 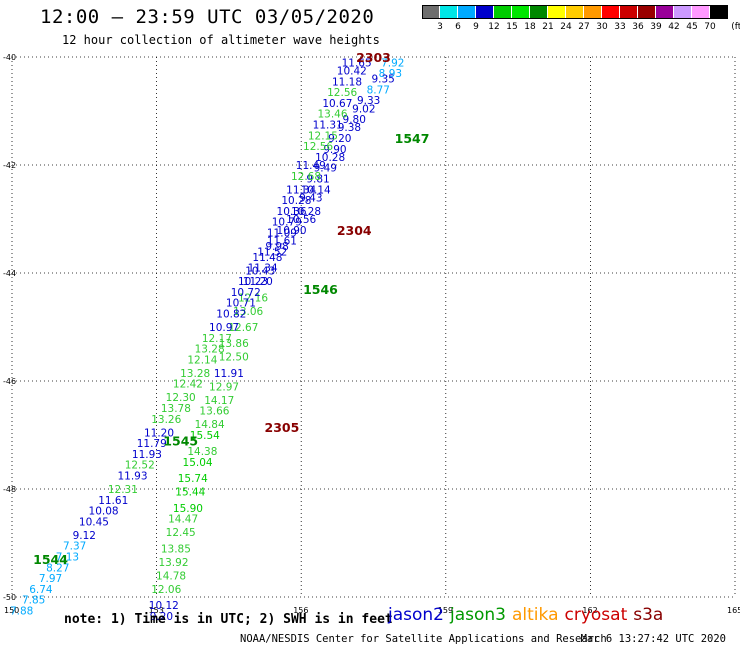 I want to click on wave-height-point: 10.42, so click(x=352, y=72).